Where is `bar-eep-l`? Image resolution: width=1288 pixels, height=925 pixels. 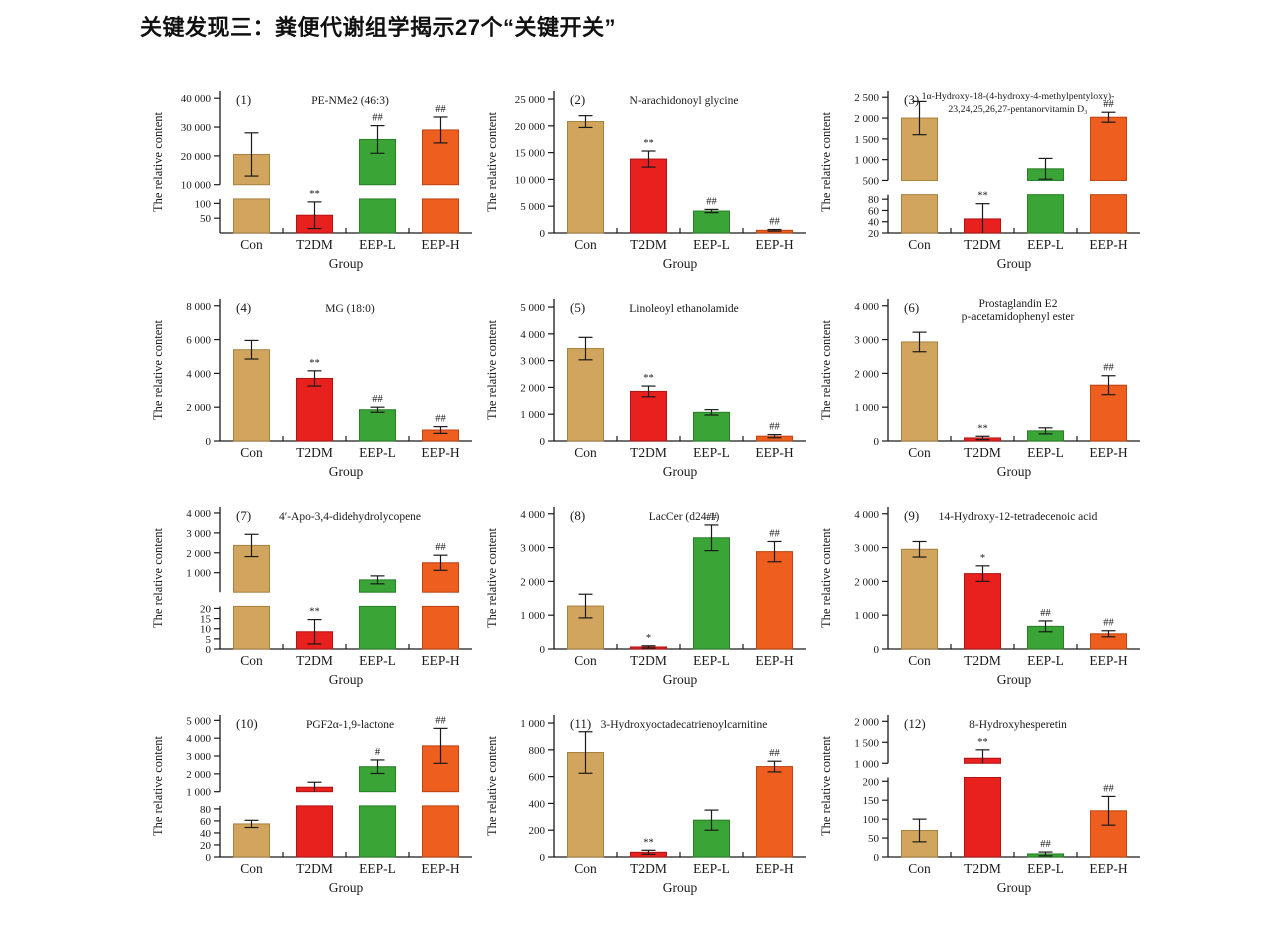 bar-eep-l is located at coordinates (377, 425).